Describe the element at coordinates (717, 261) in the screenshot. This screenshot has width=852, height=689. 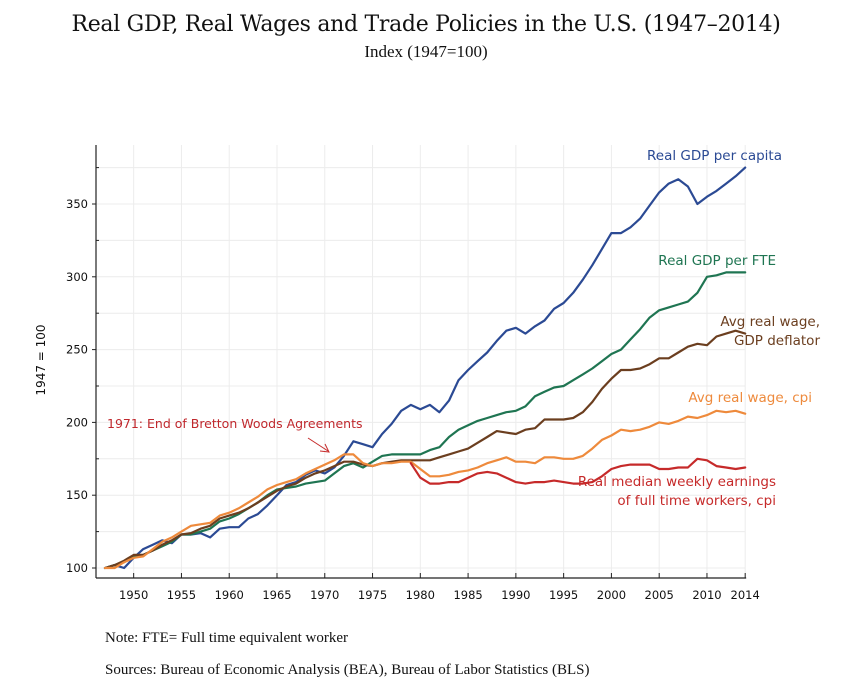
I see `series-label-1: Real GDP per FTE` at that location.